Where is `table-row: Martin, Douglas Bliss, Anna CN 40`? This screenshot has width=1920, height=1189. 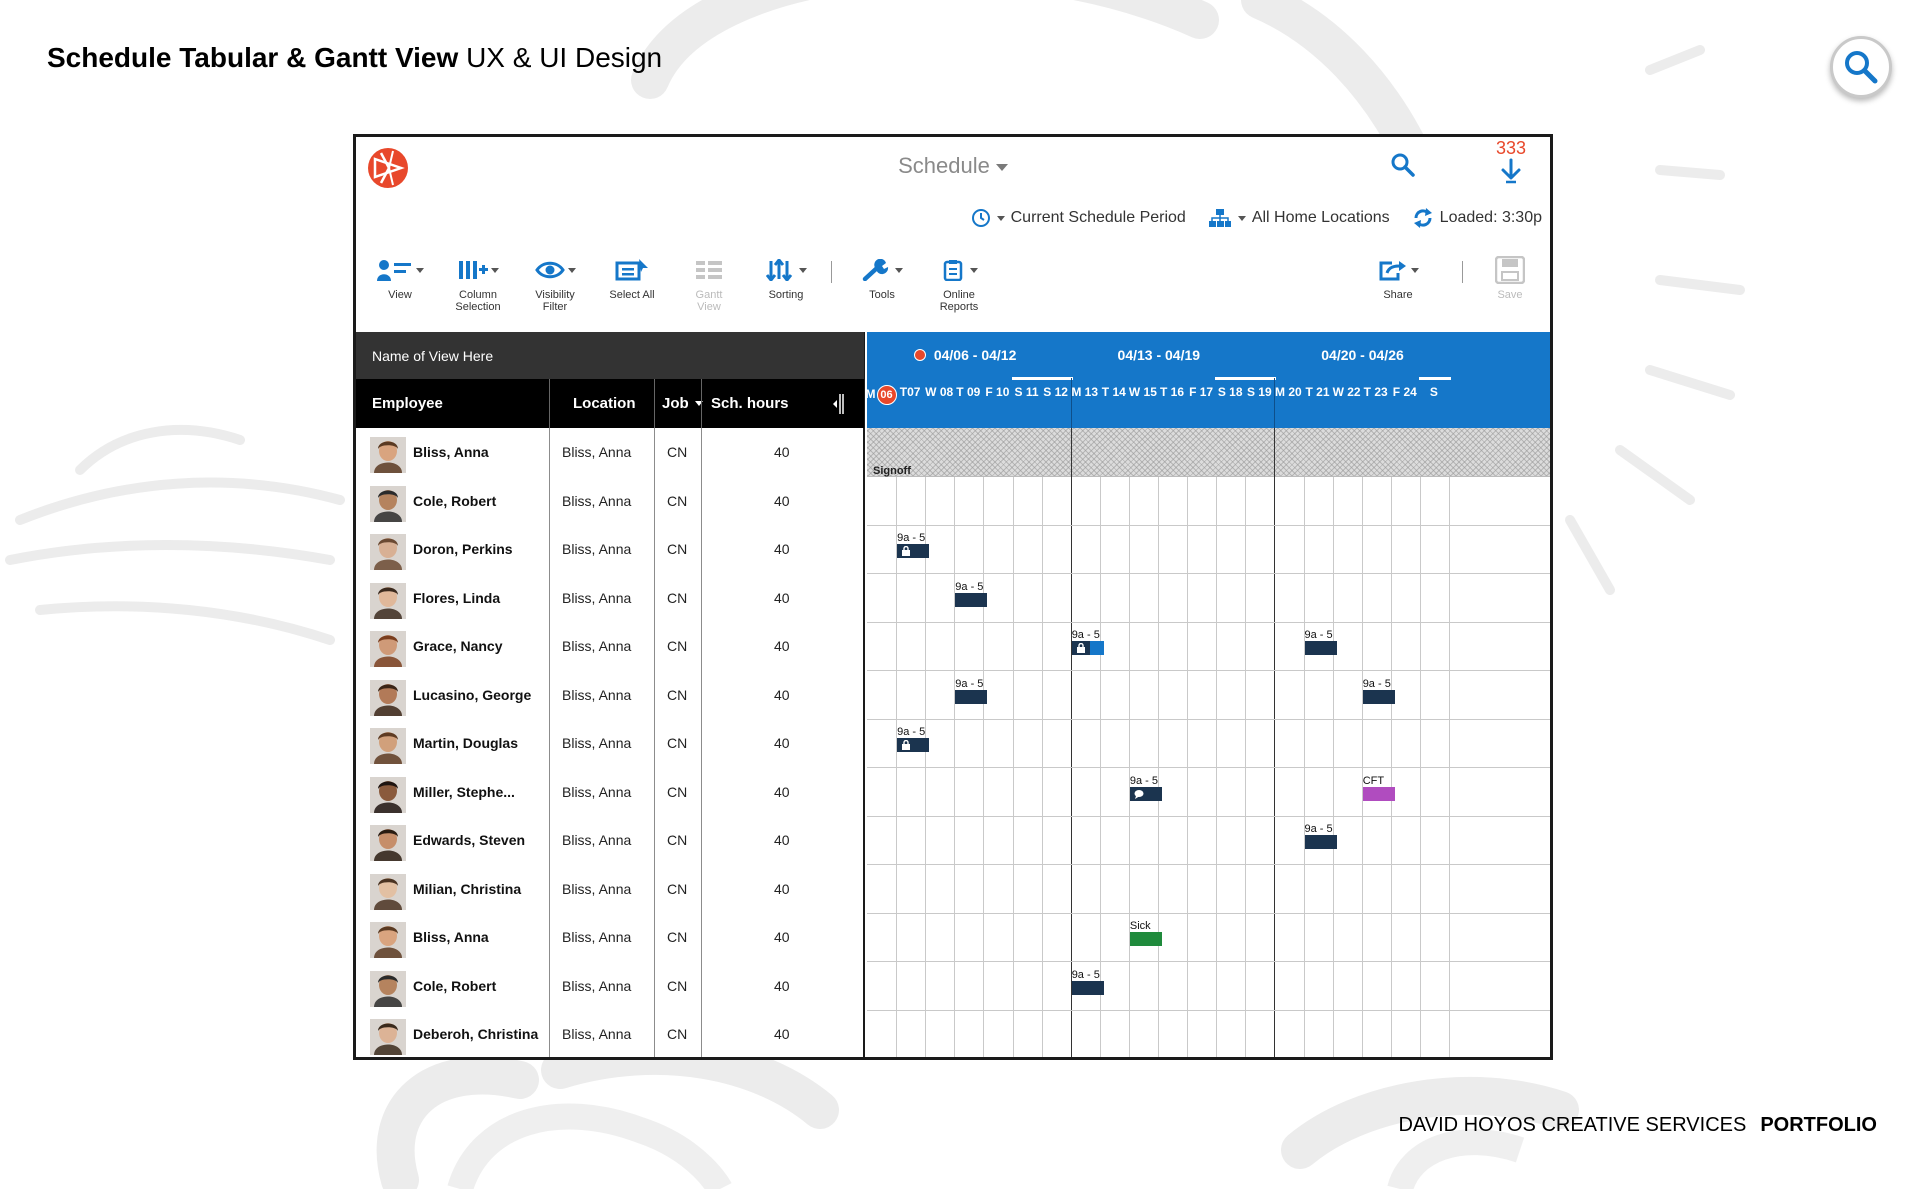
table-row: Martin, Douglas Bliss, Anna CN 40 is located at coordinates (610, 743).